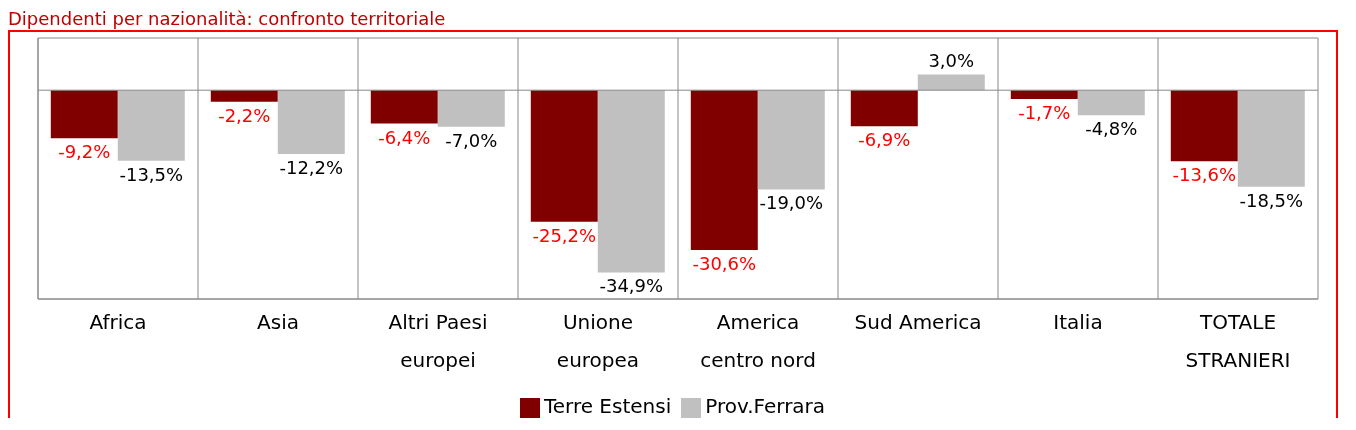  What do you see at coordinates (724, 263) in the screenshot?
I see `data-label: -30,6%` at bounding box center [724, 263].